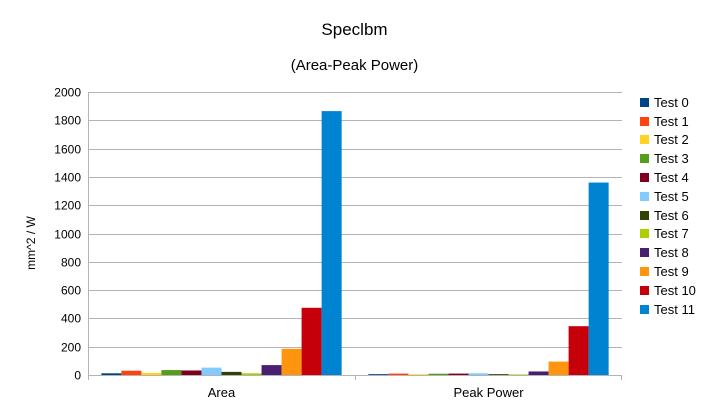  Describe the element at coordinates (222, 392) in the screenshot. I see `x-tick-label: Area` at that location.